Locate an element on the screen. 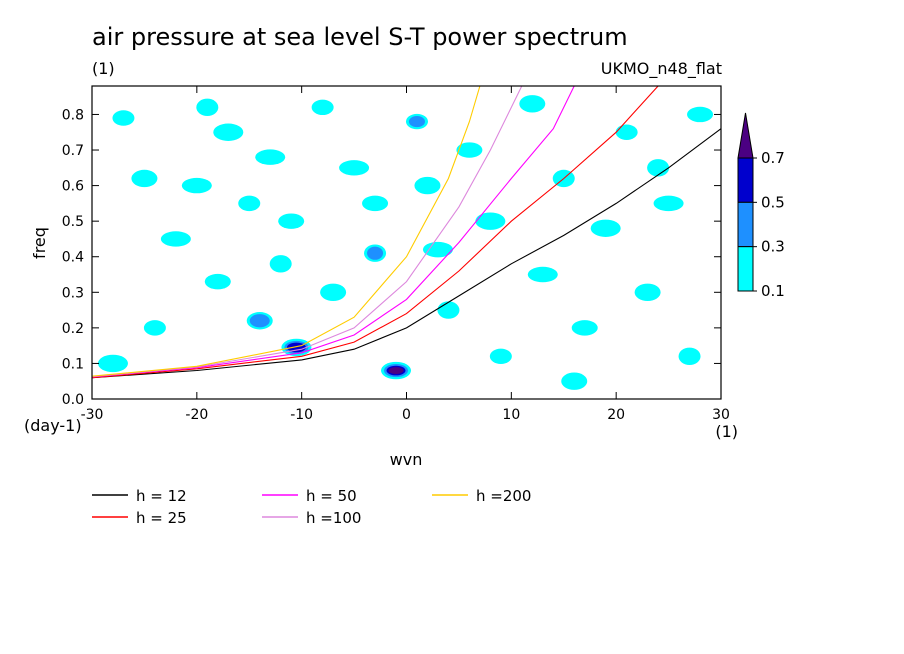  x-unit-label: (1) is located at coordinates (726, 431).